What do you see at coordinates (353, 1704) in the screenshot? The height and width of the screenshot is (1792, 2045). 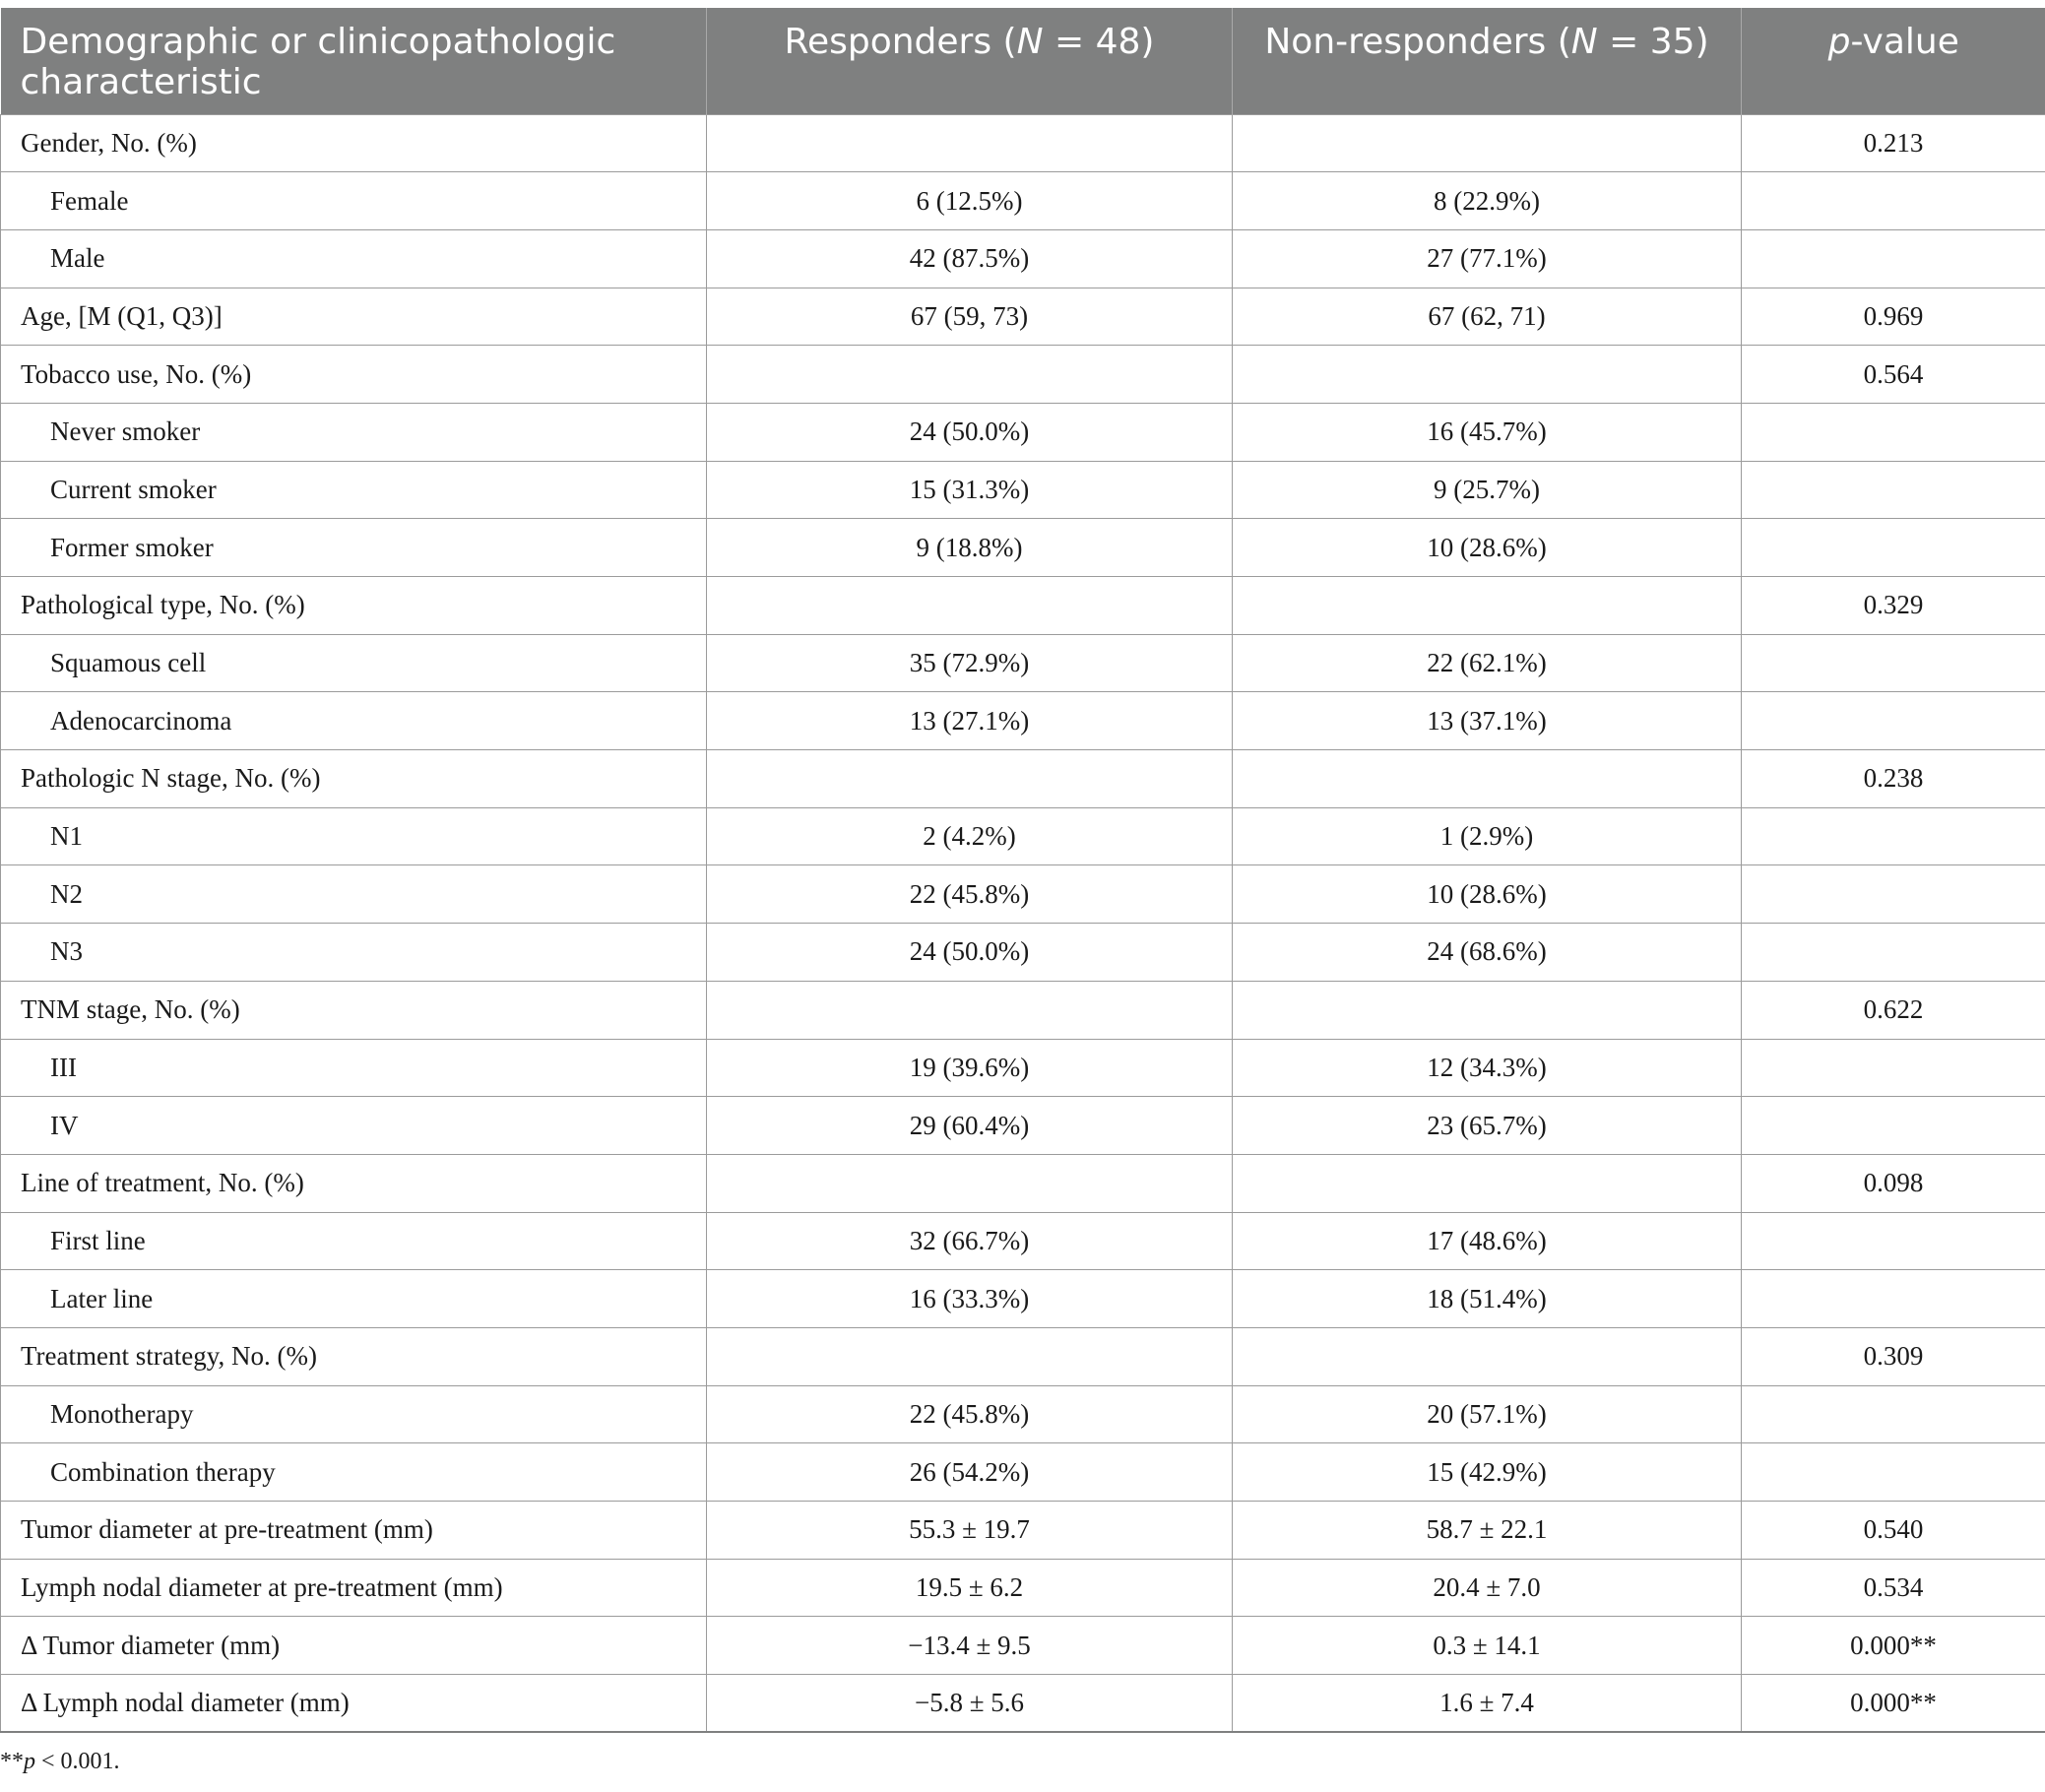 I see `row-label: Δ Lymph nodal diameter (mm)` at bounding box center [353, 1704].